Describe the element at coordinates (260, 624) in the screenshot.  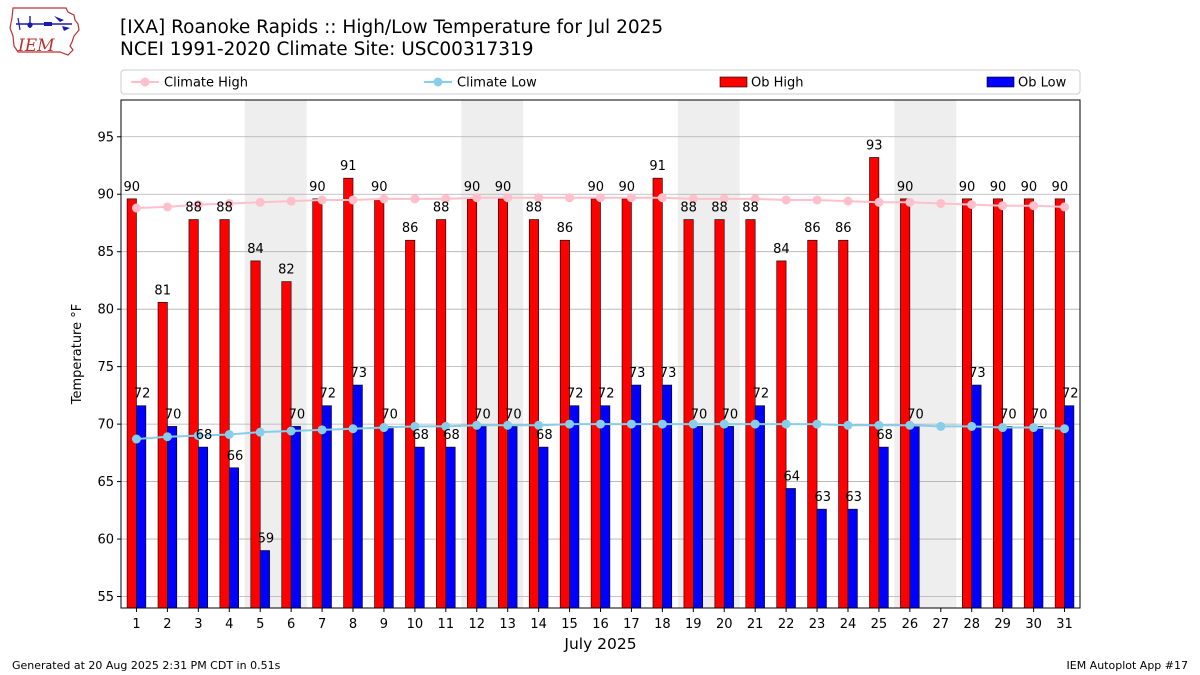
I see `x-tick-label: 5` at that location.